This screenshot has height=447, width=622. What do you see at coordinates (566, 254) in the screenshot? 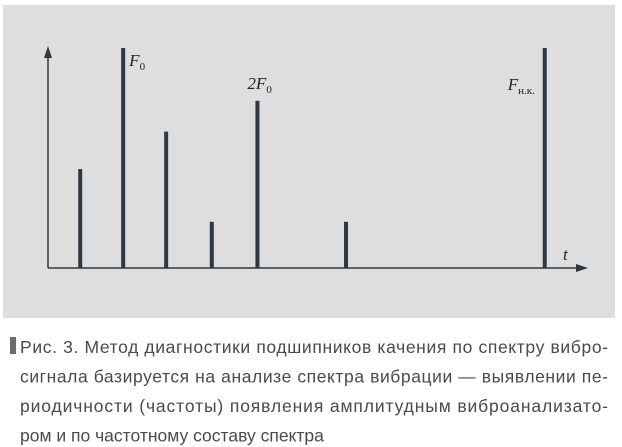
I see `x-axis-label: t` at bounding box center [566, 254].